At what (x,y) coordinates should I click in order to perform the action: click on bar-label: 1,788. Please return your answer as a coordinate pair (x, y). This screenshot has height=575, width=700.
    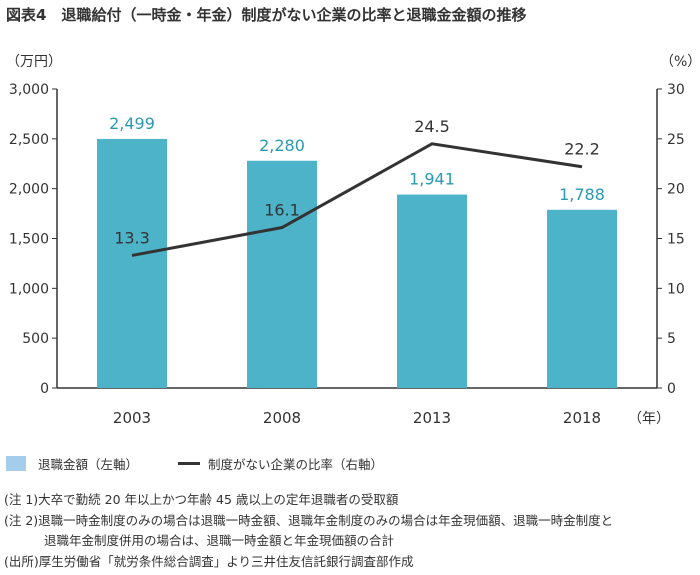
    Looking at the image, I should click on (582, 194).